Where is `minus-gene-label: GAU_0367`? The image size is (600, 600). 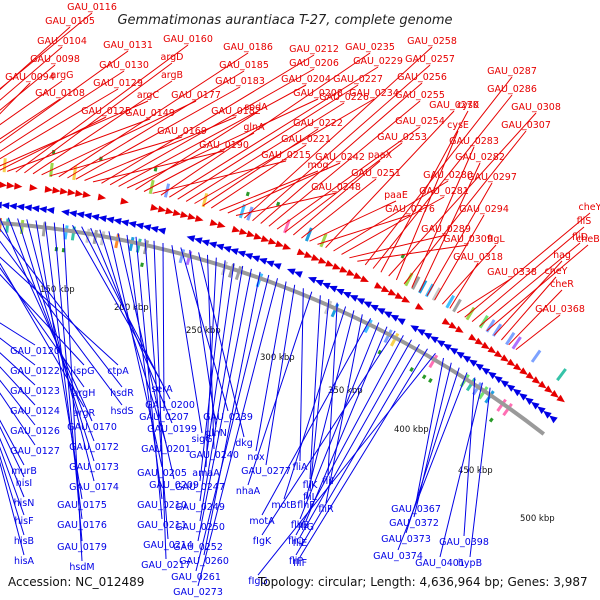
minus-gene-label: GAU_0367 is located at coordinates (416, 509).